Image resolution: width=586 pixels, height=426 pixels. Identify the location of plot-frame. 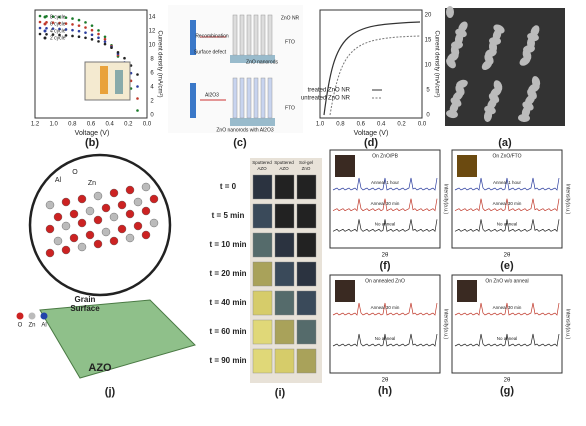
(371, 64).